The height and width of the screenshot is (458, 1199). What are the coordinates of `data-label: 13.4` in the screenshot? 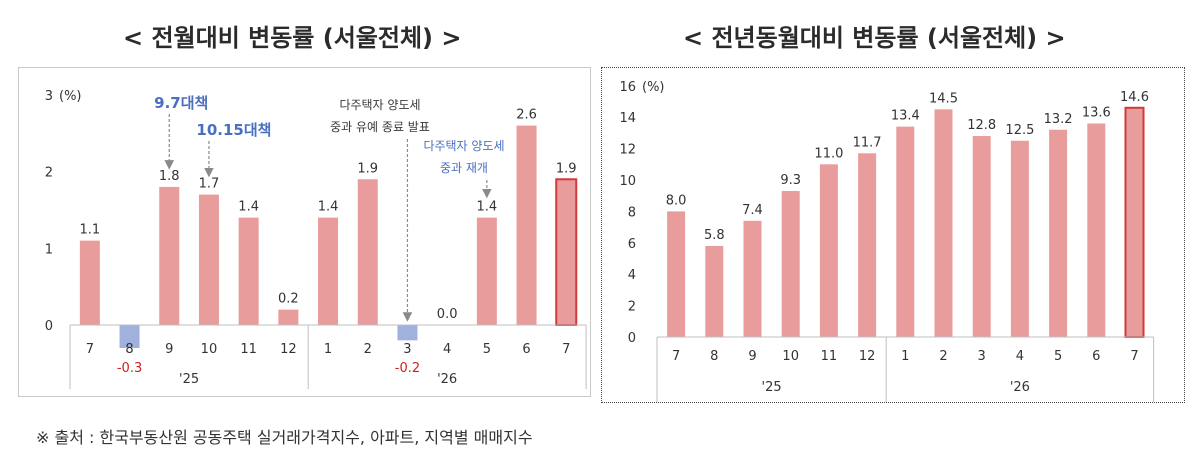 It's located at (905, 116).